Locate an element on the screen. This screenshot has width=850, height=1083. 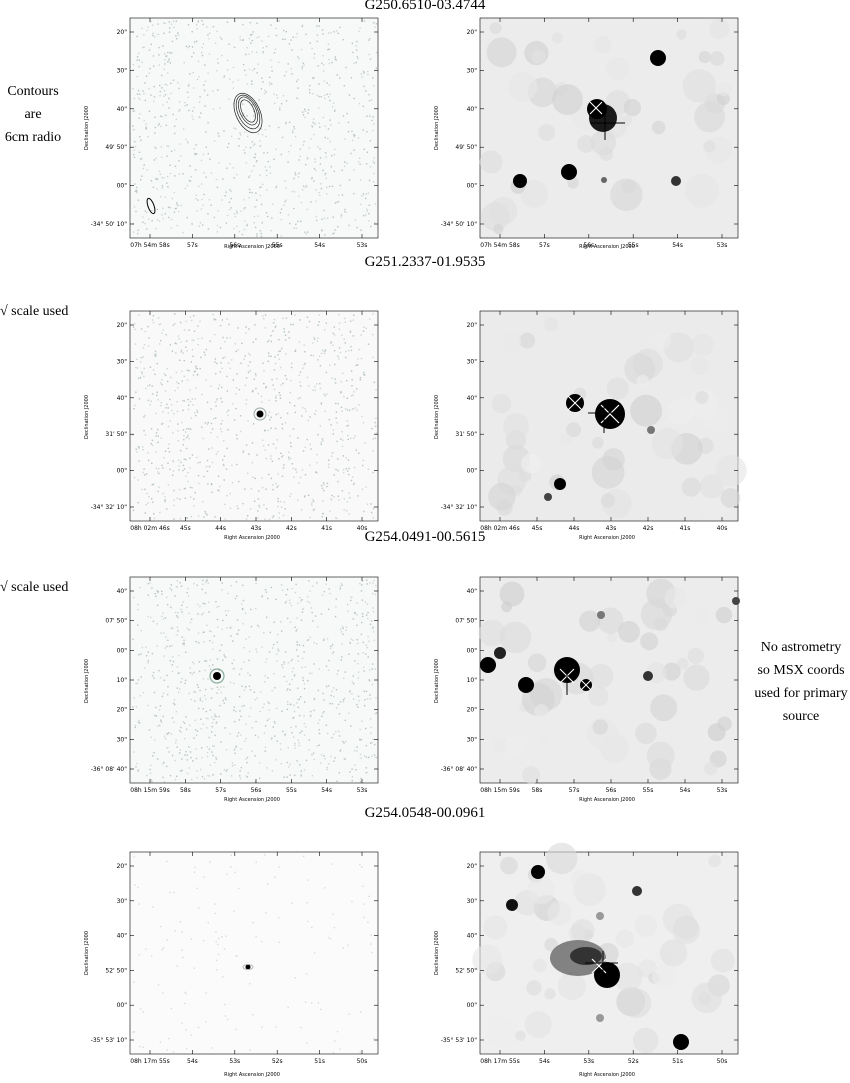
source-blob is located at coordinates (658, 58).